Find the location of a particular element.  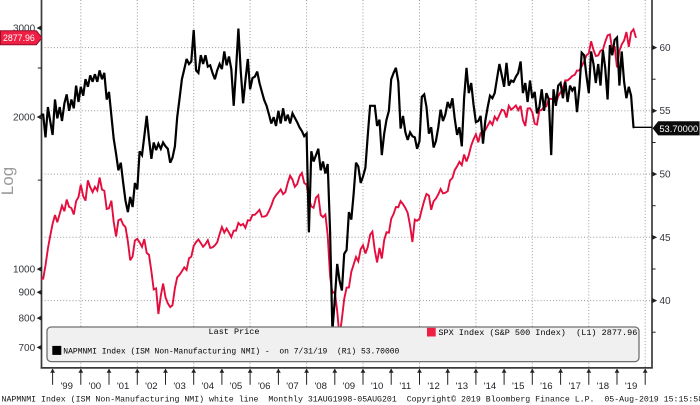

svg-text: '01 is located at coordinates (123, 386).